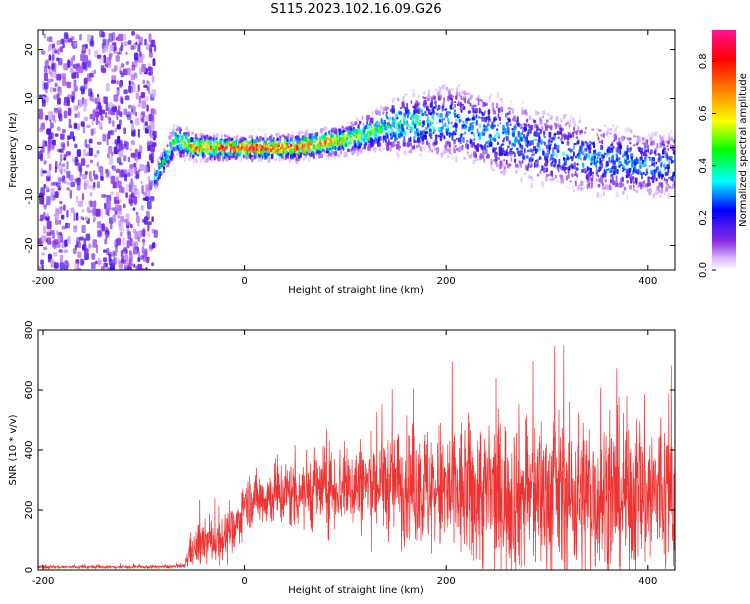 This screenshot has height=604, width=750. I want to click on spectrogram-xlabel: Height of straight line (km), so click(356, 290).